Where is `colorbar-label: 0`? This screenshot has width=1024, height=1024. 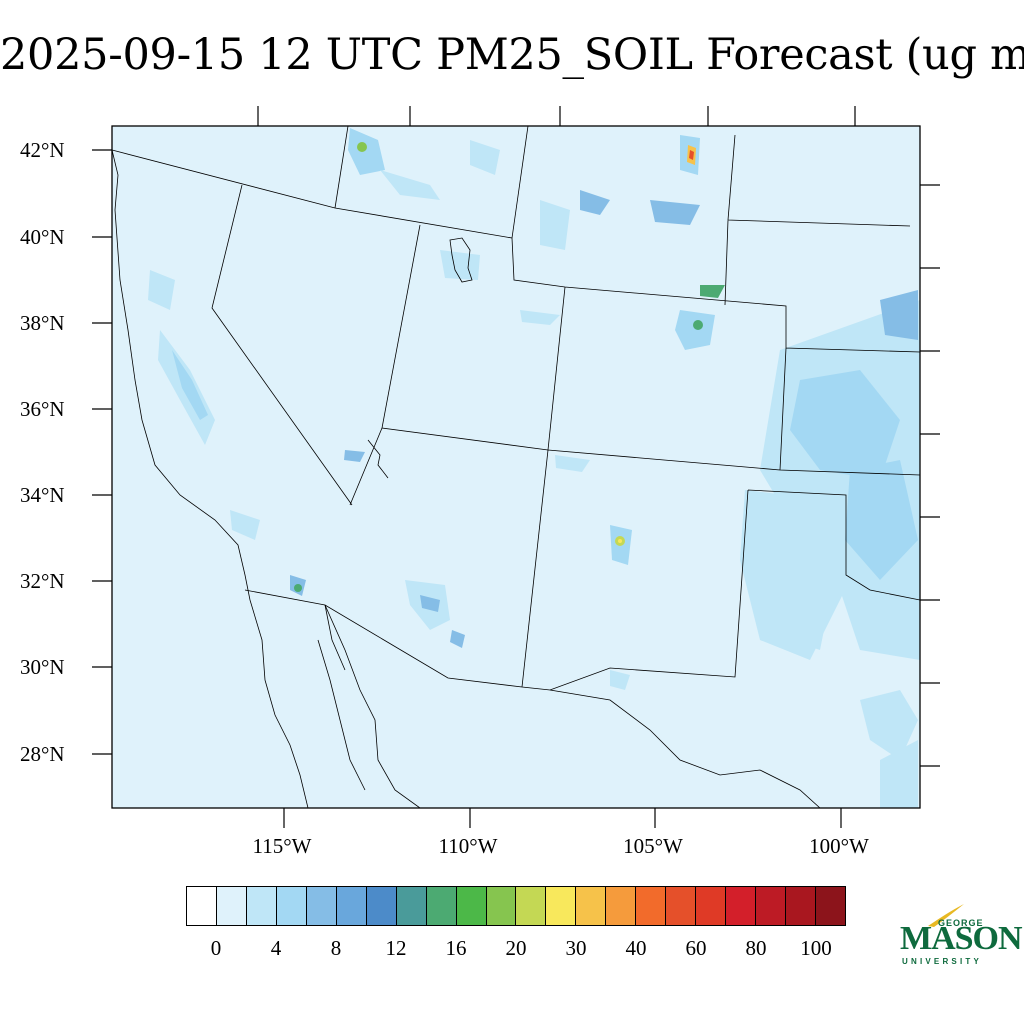
colorbar-label: 0 is located at coordinates (216, 948).